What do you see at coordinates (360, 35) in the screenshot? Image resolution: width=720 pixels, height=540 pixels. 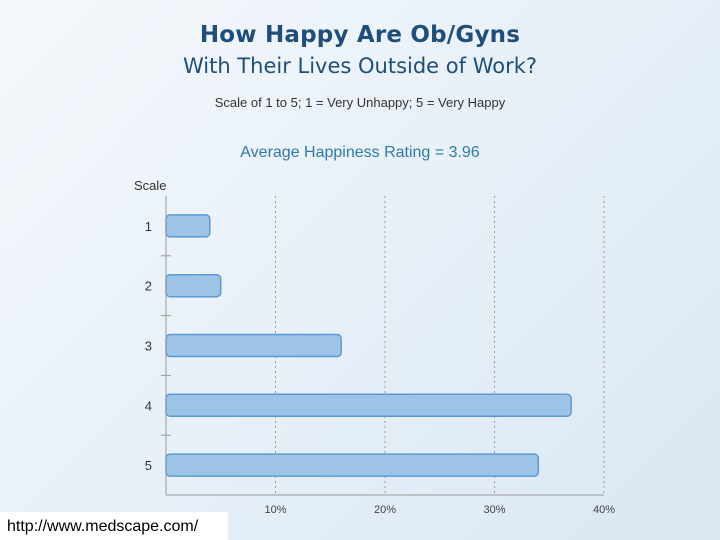 I see `chart-title: How Happy Are Ob/Gyns` at bounding box center [360, 35].